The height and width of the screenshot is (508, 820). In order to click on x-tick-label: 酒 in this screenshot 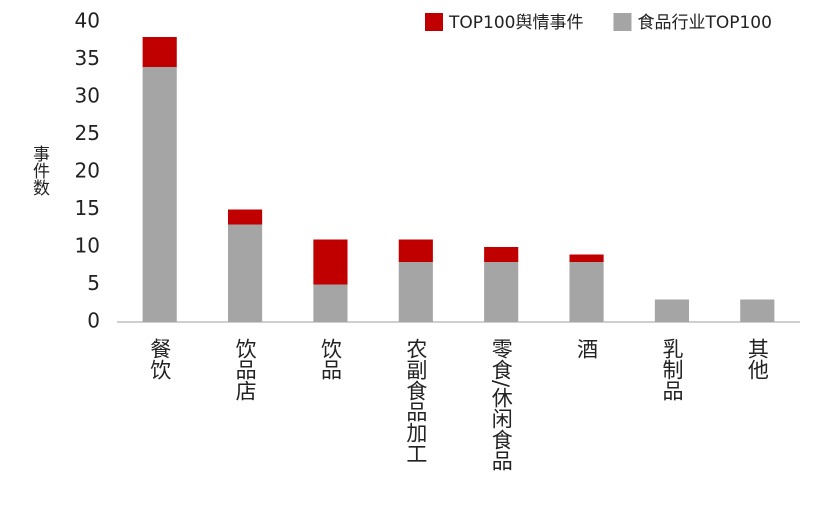, I will do `click(586, 348)`.